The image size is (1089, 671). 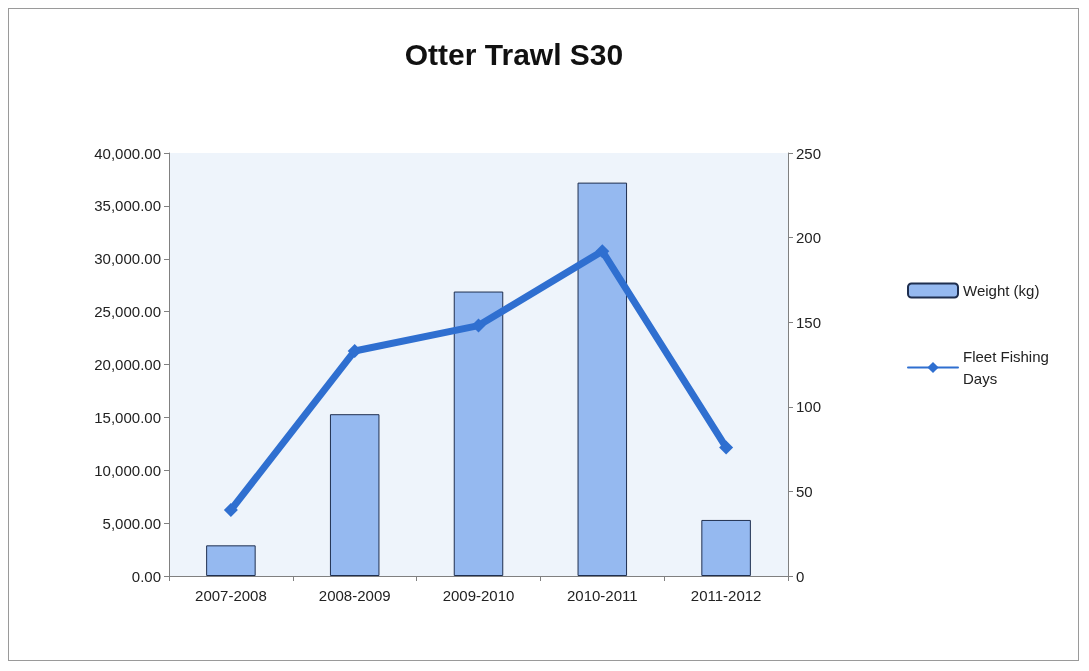 I want to click on legend-label: Weight (kg), so click(x=1001, y=290).